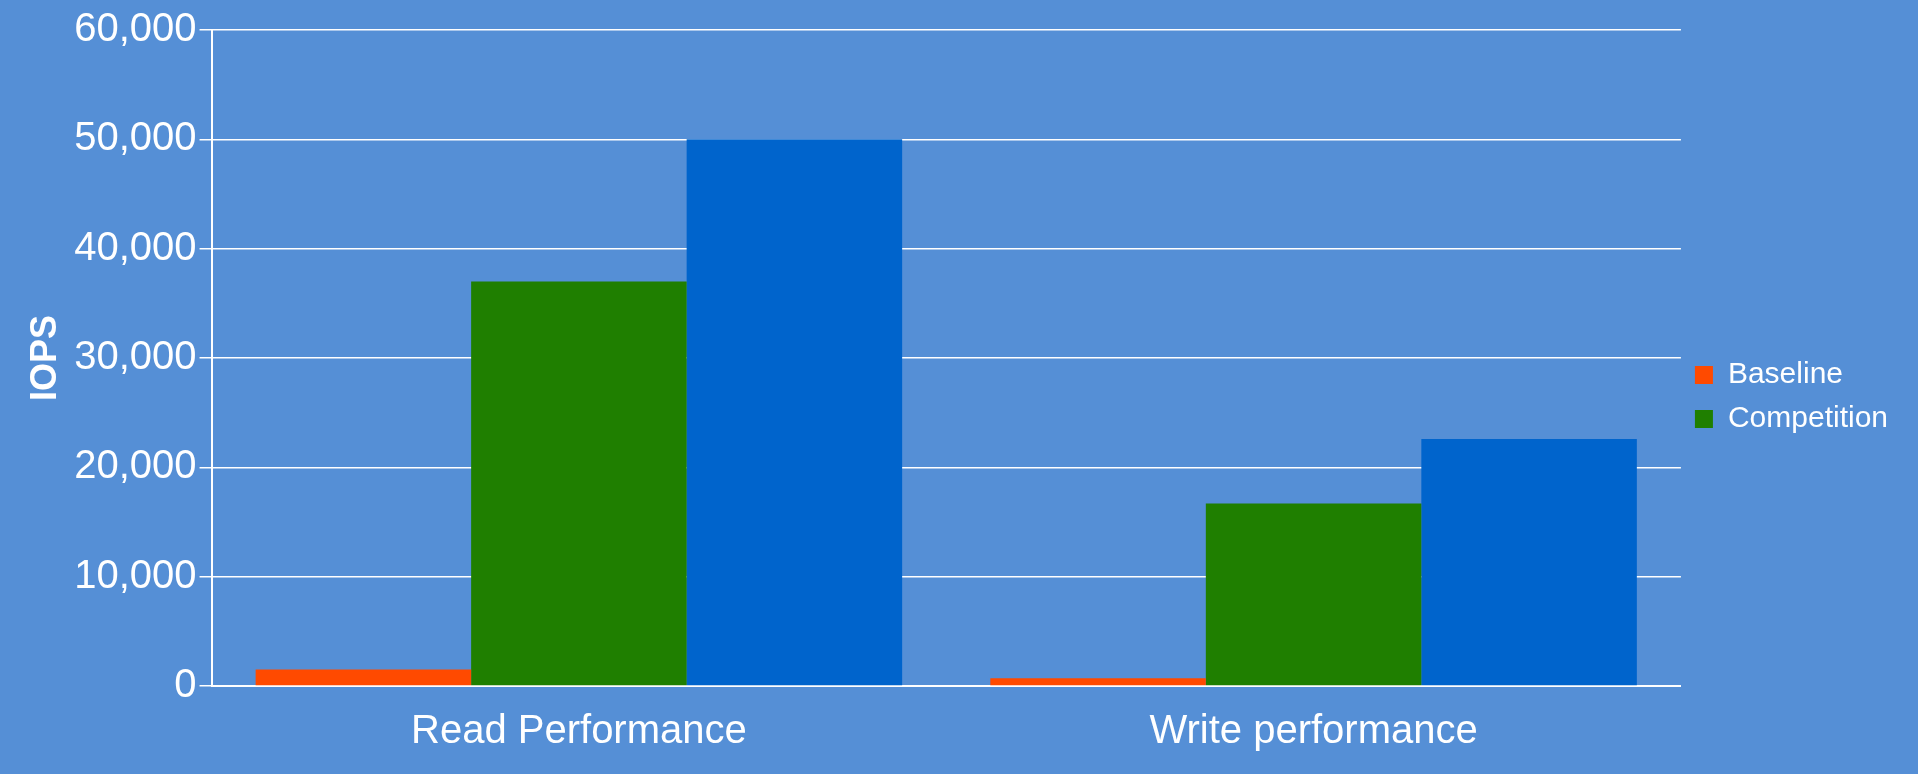 The height and width of the screenshot is (774, 1918). I want to click on y-tick-label: 30,000, so click(135, 355).